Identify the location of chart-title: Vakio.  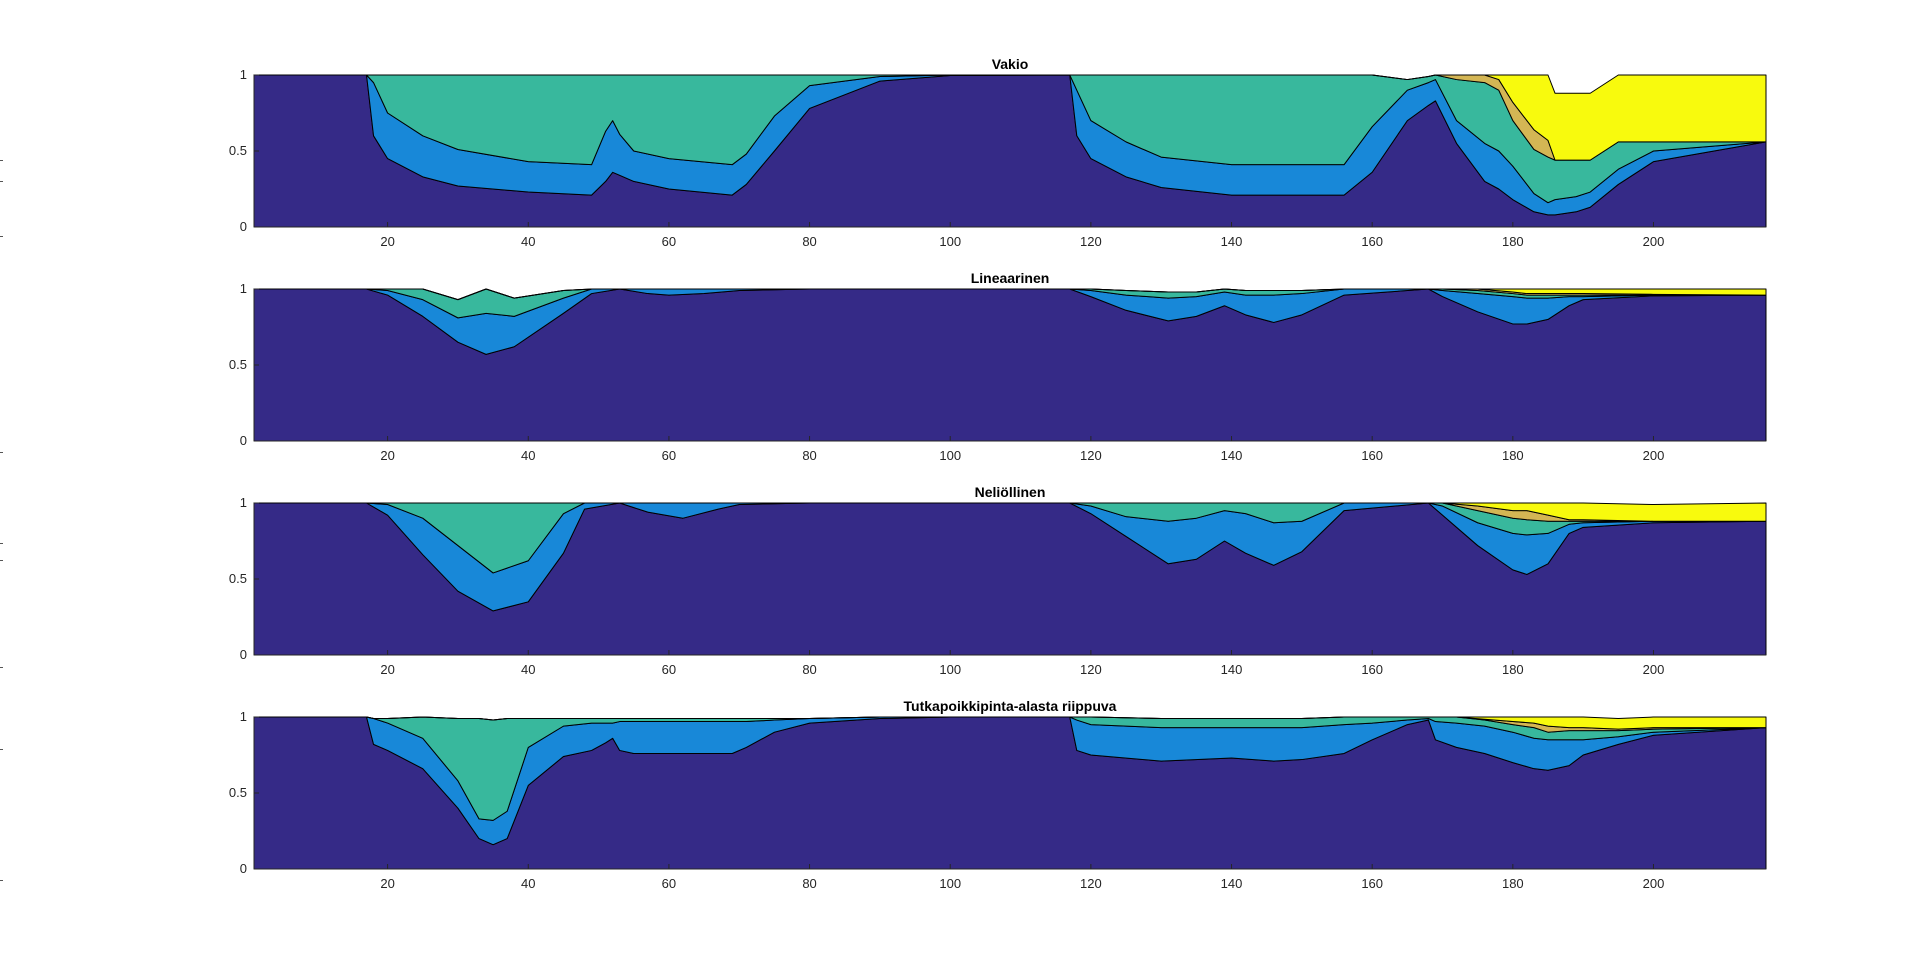
(1010, 64).